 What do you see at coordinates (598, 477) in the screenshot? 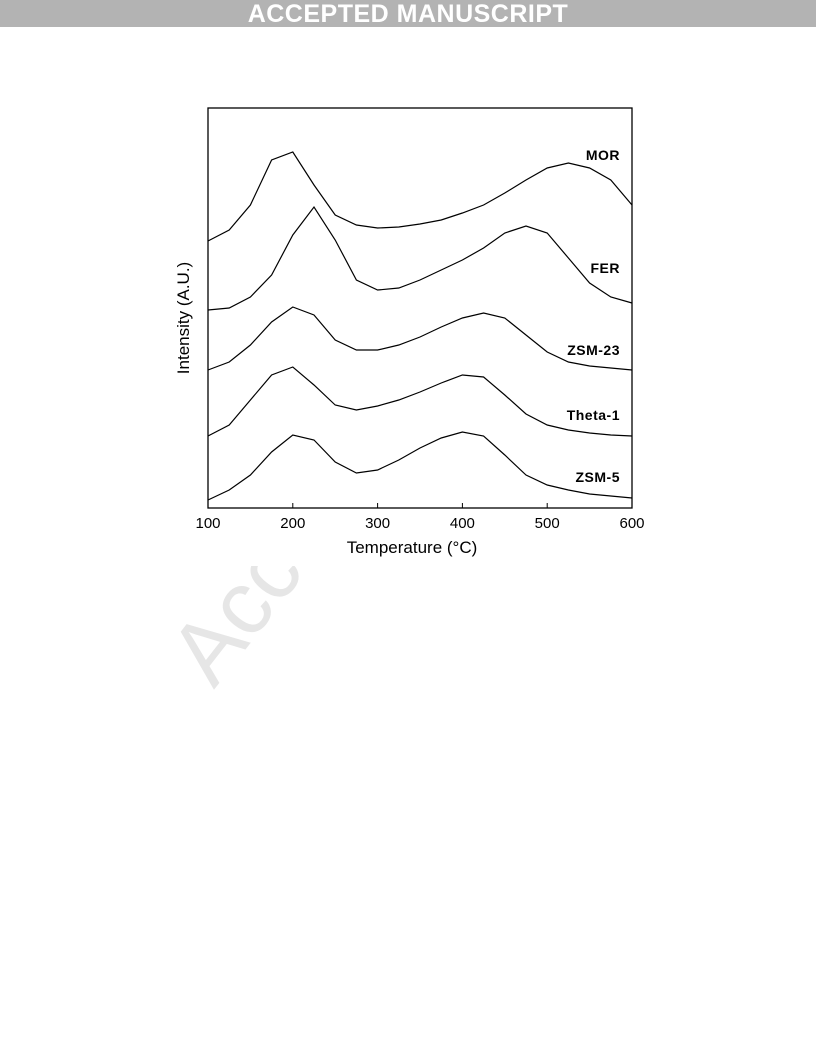
I see `series-label: ZSM-5` at bounding box center [598, 477].